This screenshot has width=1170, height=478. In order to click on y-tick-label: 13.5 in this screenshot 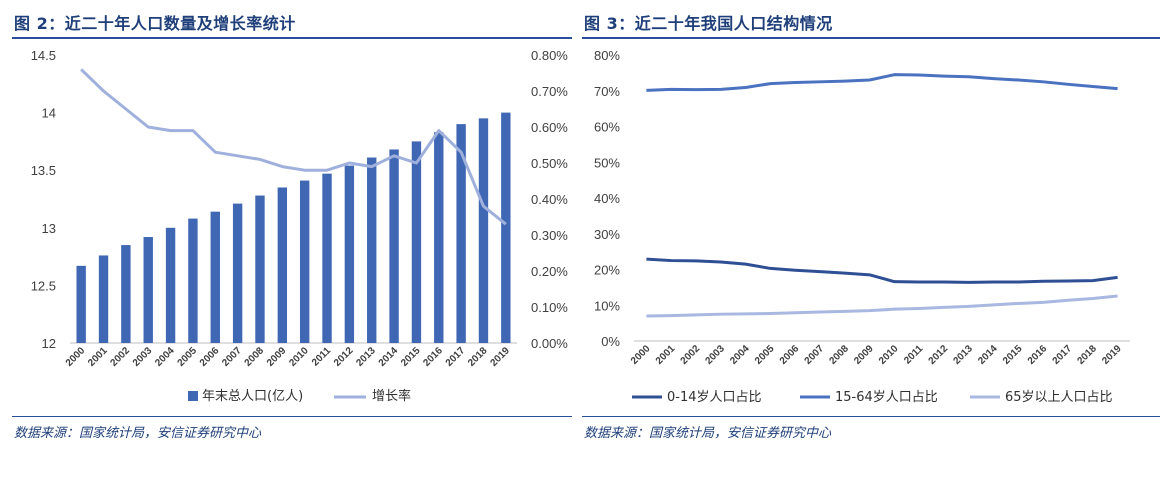, I will do `click(43, 170)`.